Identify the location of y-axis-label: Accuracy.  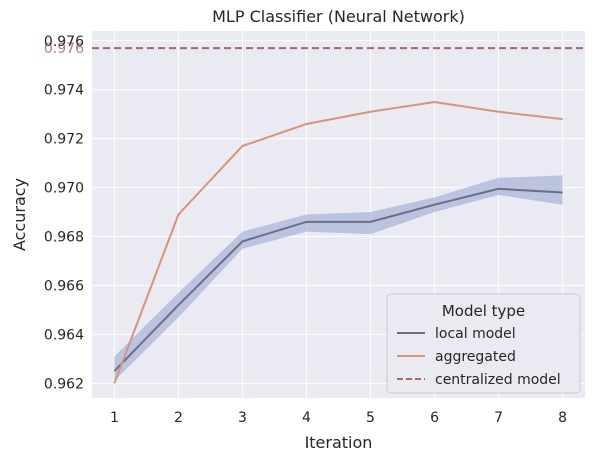
(19, 214).